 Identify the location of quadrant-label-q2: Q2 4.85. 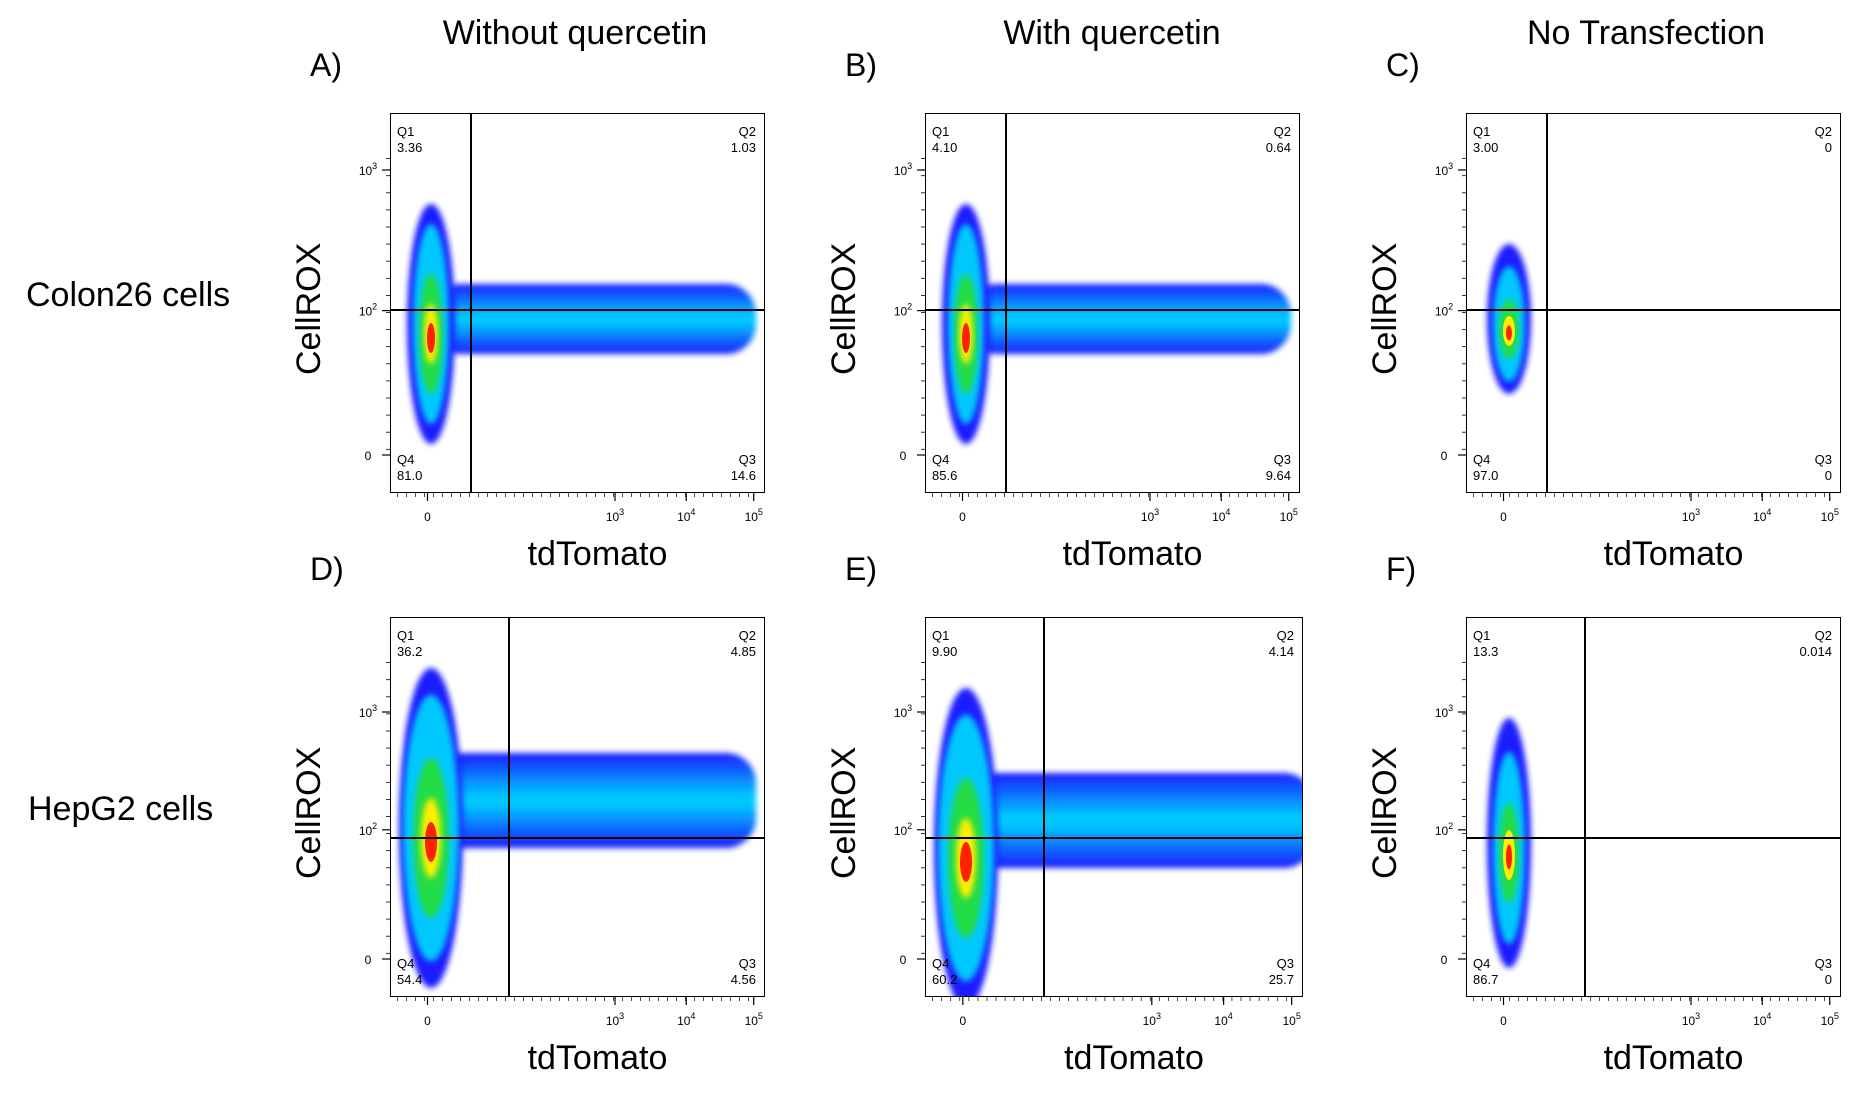
(743, 644).